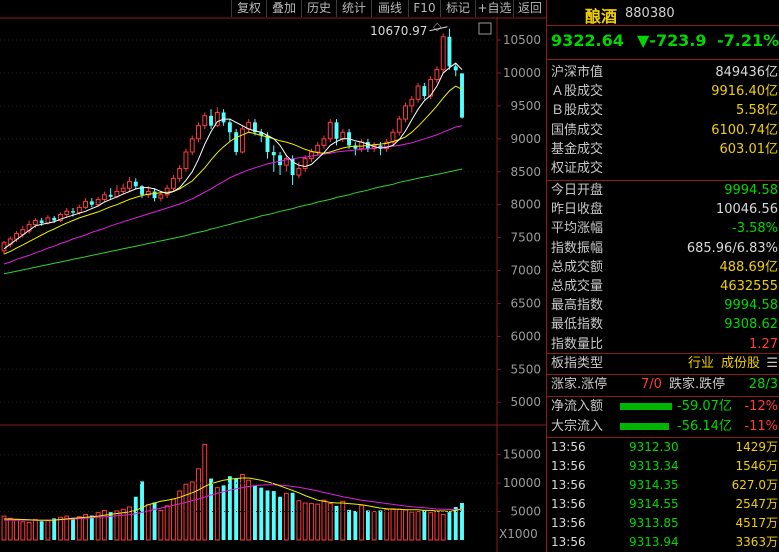 Image resolution: width=779 pixels, height=552 pixels. What do you see at coordinates (751, 190) in the screenshot?
I see `index-stat-value: 9994.58` at bounding box center [751, 190].